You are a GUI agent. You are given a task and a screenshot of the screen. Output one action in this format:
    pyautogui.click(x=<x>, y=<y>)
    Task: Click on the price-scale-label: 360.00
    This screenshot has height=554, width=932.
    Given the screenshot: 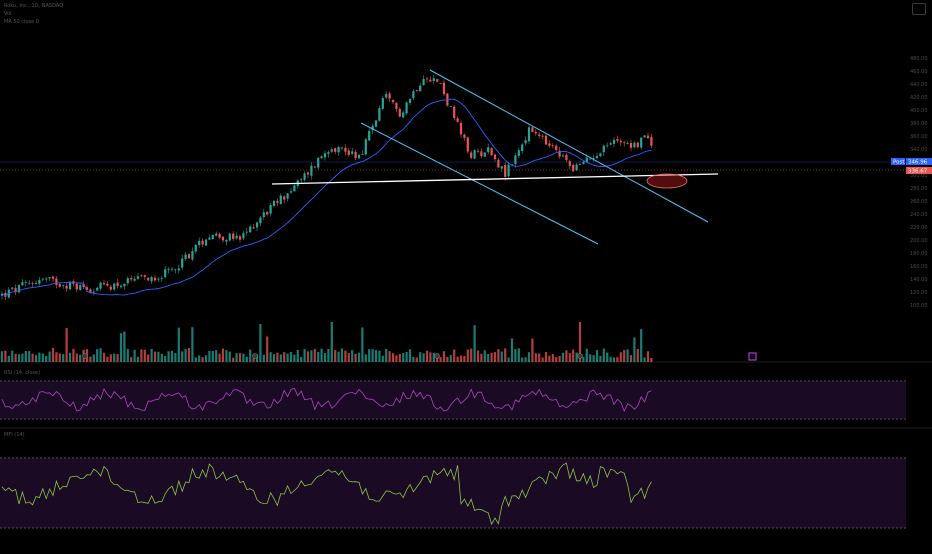 What is the action you would take?
    pyautogui.click(x=919, y=137)
    